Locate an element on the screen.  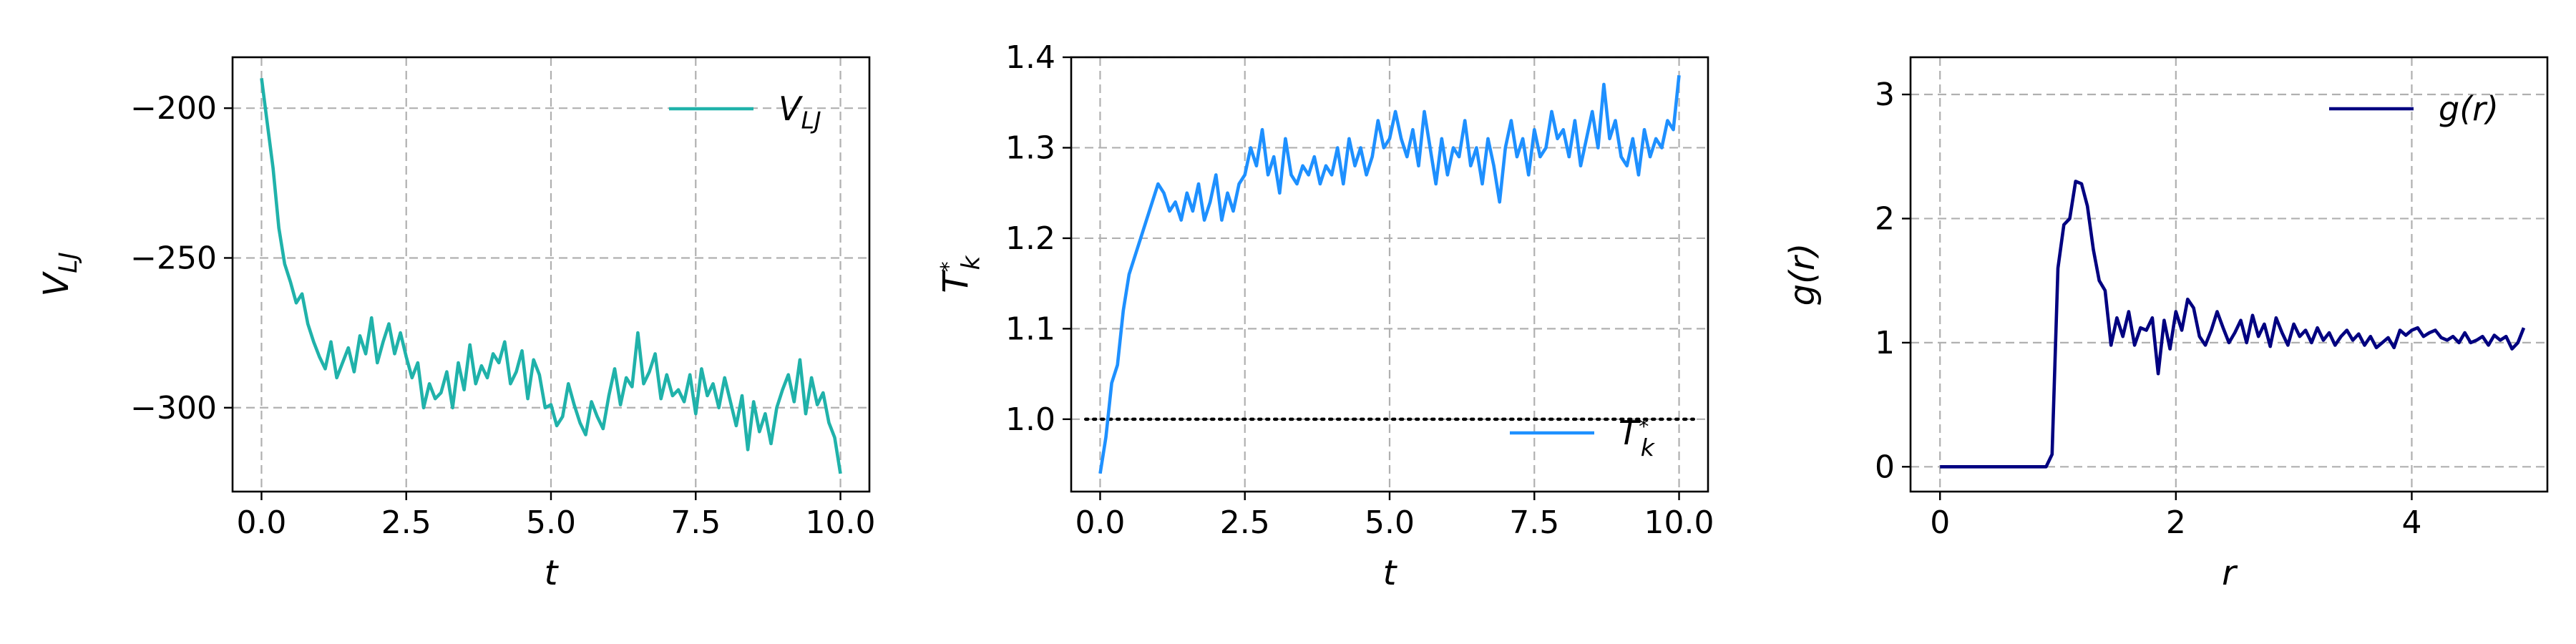
legend-label: VLJ is located at coordinates (800, 112).